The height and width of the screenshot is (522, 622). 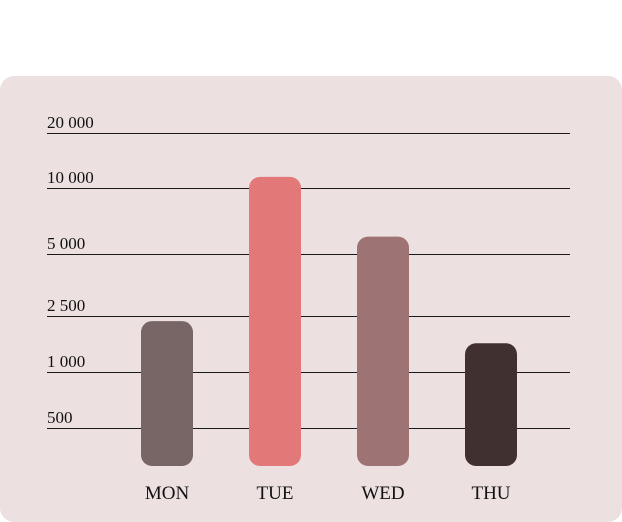 I want to click on bar-tue, so click(x=275, y=321).